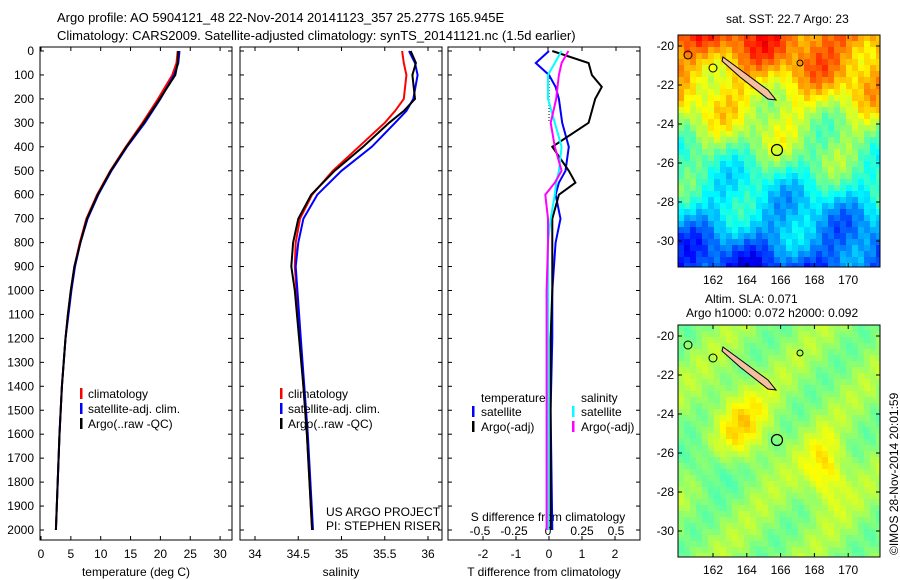 The image size is (900, 580). What do you see at coordinates (134, 409) in the screenshot?
I see `legend-label: satellite-adj. clim.` at bounding box center [134, 409].